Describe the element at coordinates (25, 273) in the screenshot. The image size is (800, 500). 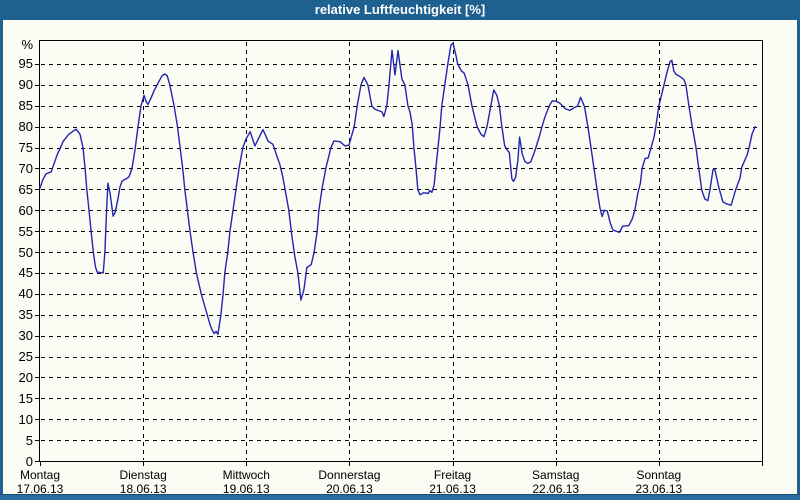
I see `y-axis-label-45: 45` at that location.